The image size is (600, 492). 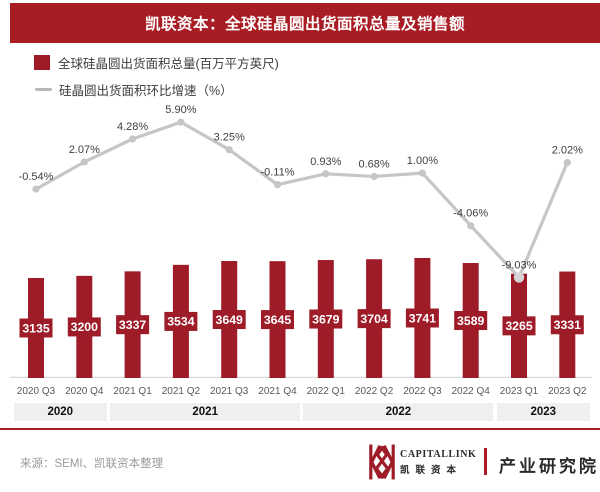 What do you see at coordinates (168, 63) in the screenshot?
I see `bar-legend-label: 全球硅晶圆出货面积总量(百万平方英尺)` at bounding box center [168, 63].